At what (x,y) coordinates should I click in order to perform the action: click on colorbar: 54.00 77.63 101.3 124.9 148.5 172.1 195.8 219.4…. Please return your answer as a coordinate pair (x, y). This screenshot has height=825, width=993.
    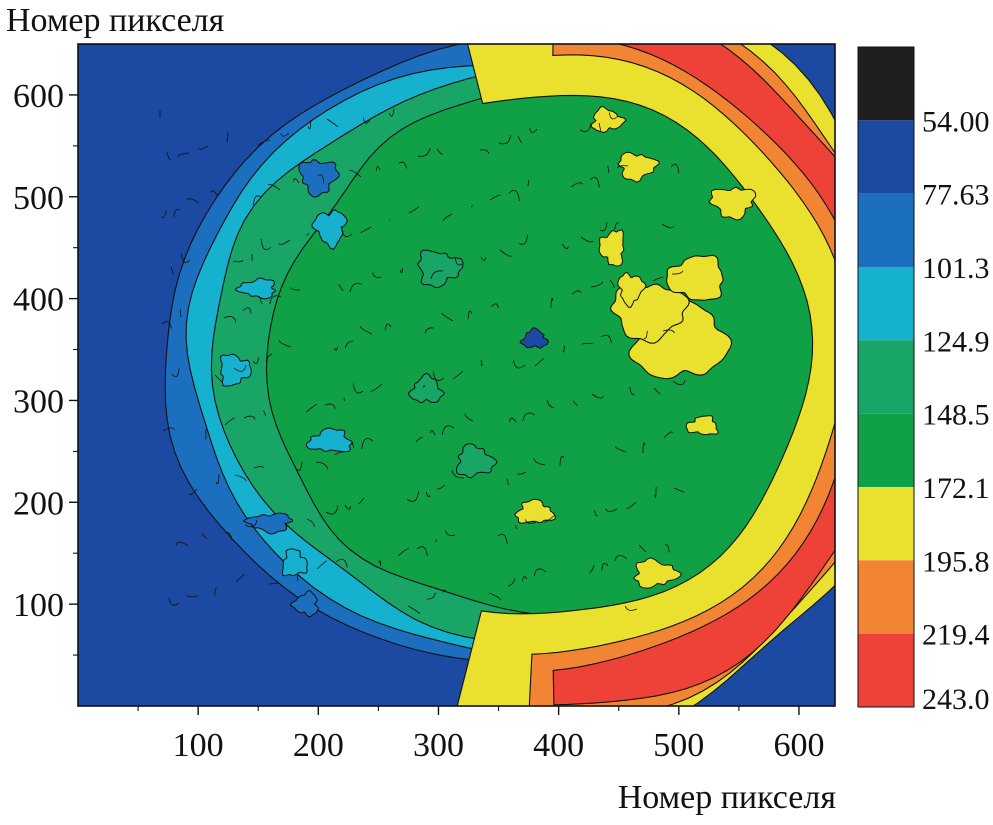
    Looking at the image, I should click on (924, 381).